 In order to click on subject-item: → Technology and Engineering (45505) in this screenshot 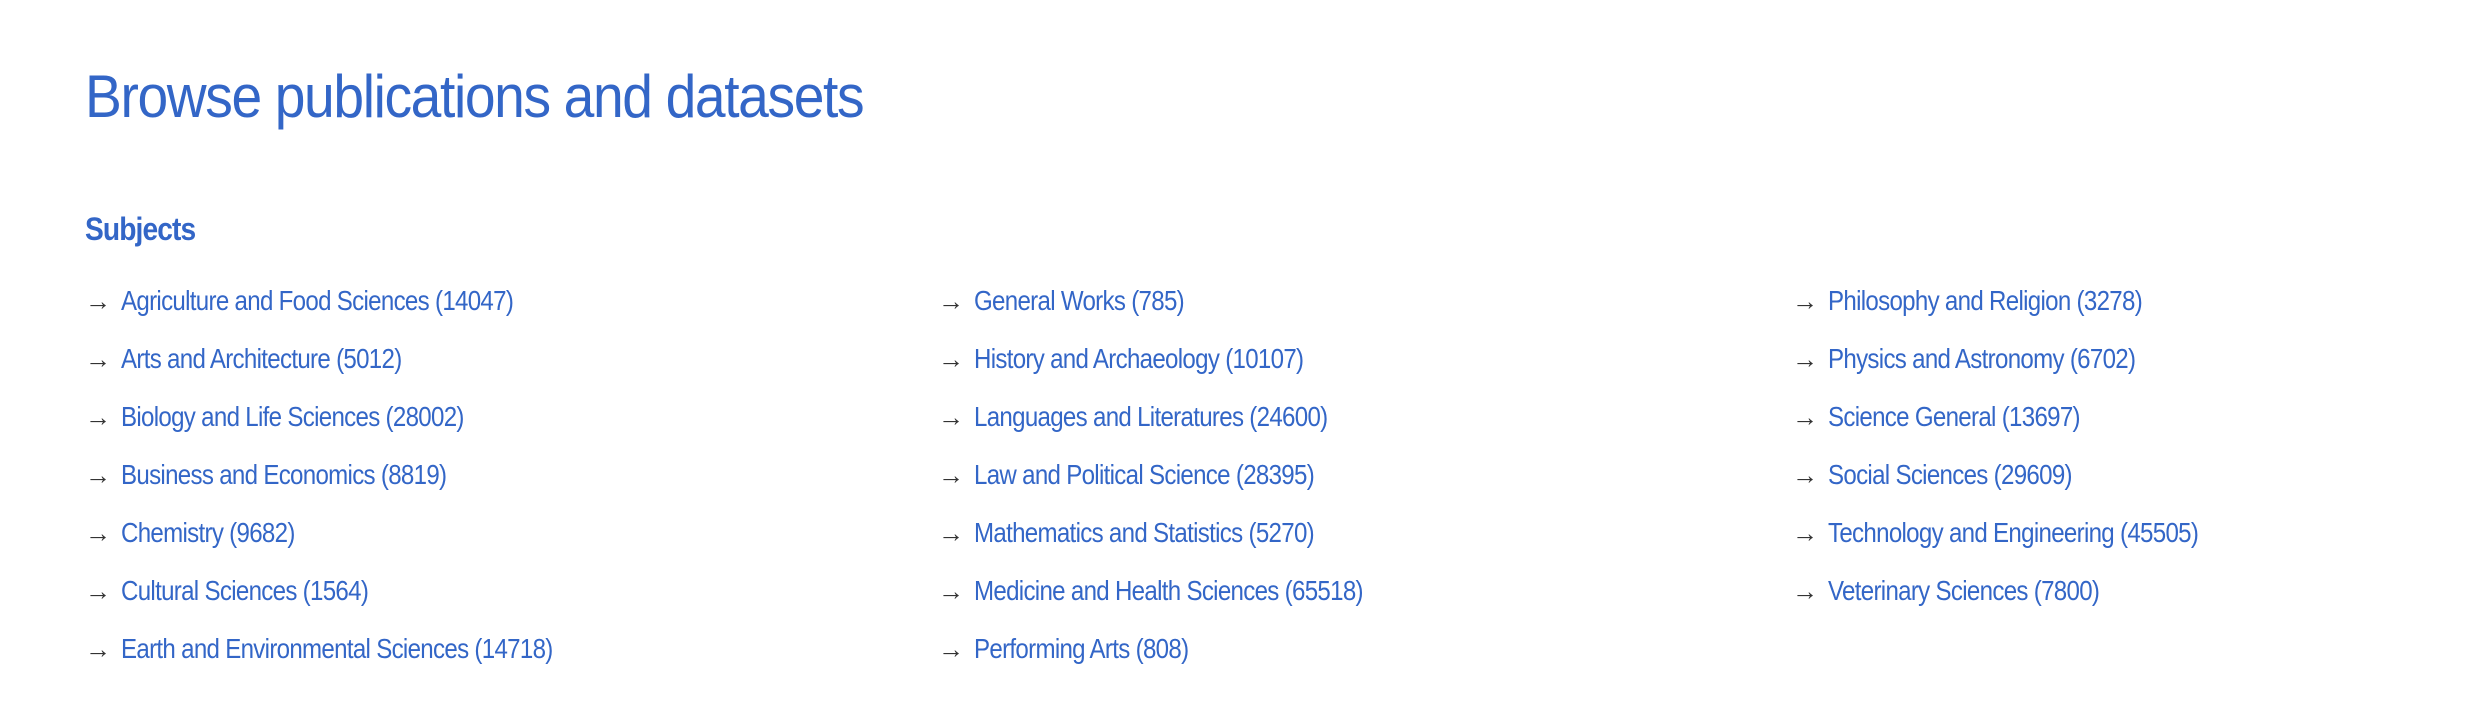, I will do `click(2025, 533)`.